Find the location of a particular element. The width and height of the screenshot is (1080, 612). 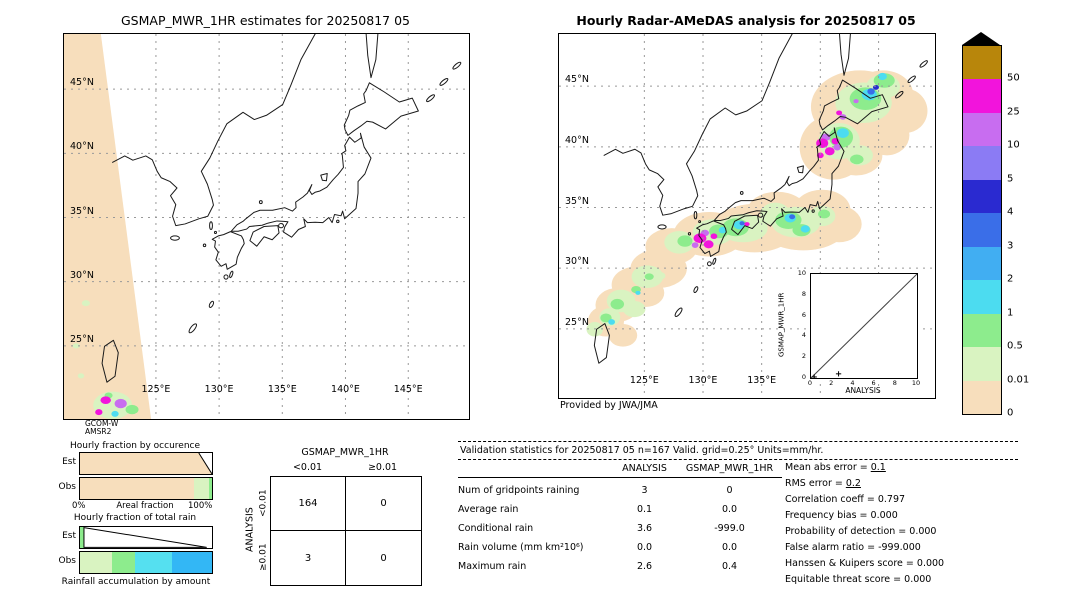

contingency-side-label: ANALYSIS is located at coordinates (250, 530).